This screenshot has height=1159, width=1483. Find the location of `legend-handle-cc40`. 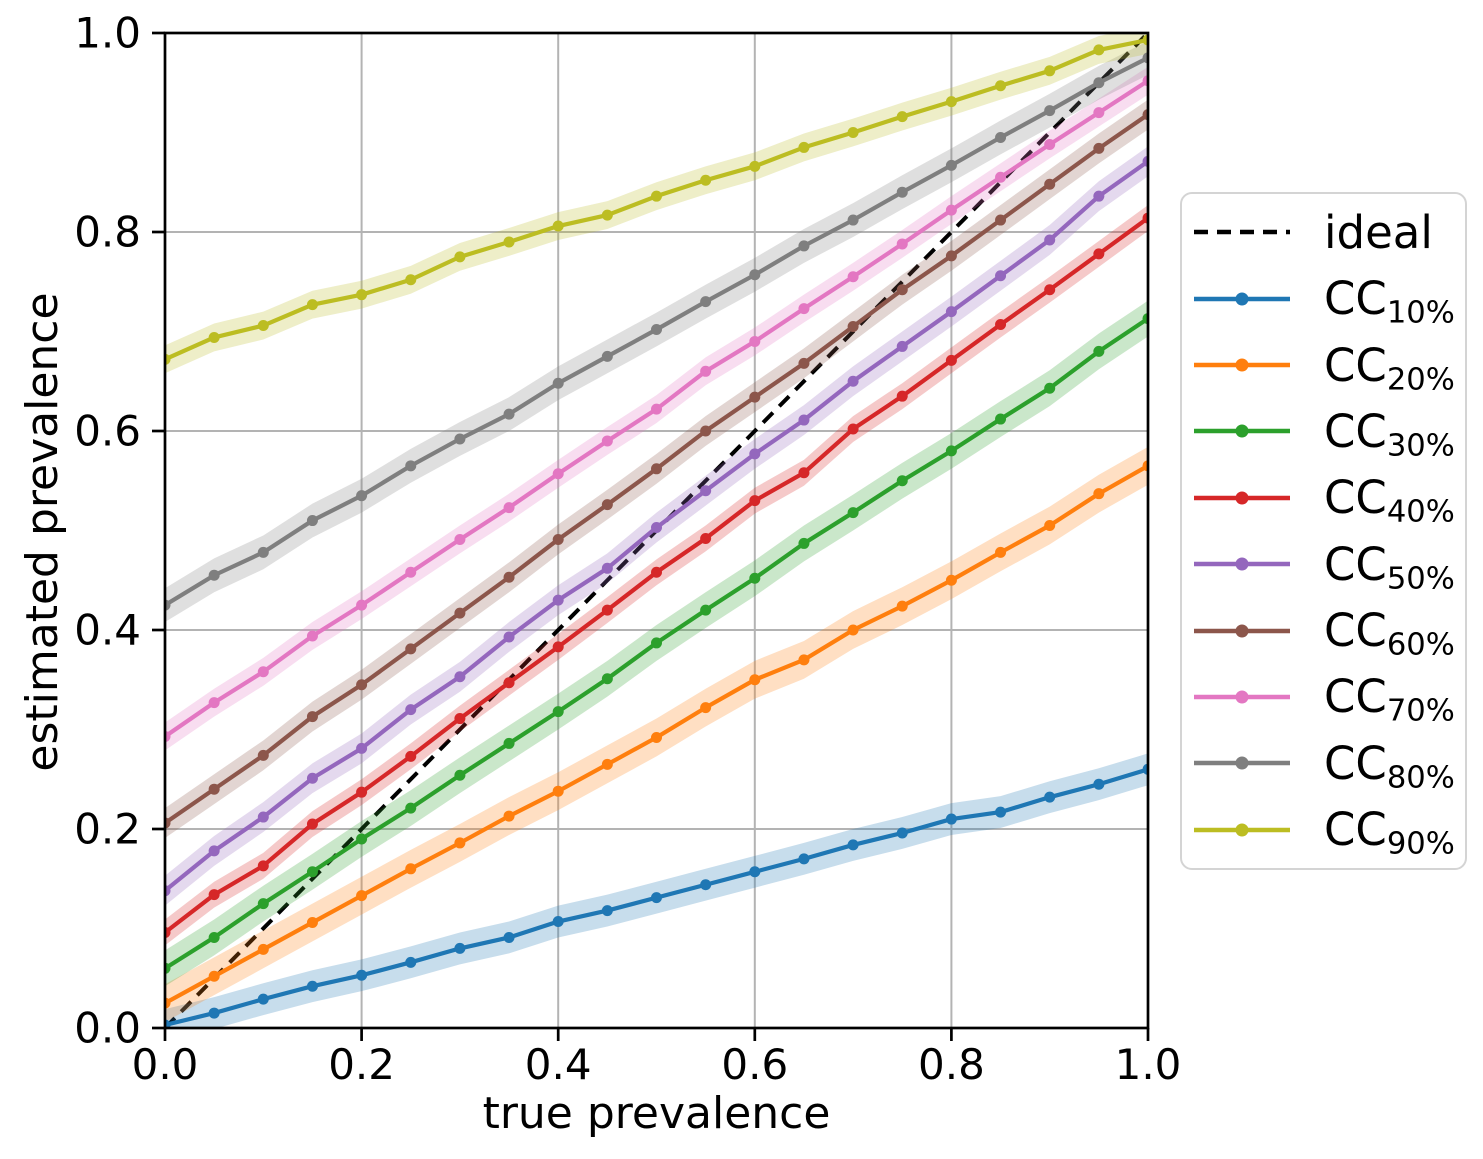

legend-handle-cc40 is located at coordinates (1242, 498).